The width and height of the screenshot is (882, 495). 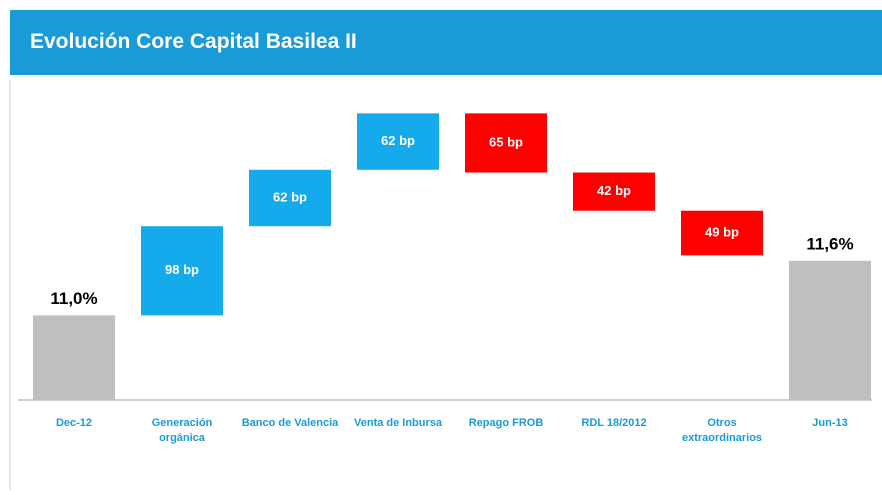 I want to click on data-label: 42 bp, so click(x=614, y=190).